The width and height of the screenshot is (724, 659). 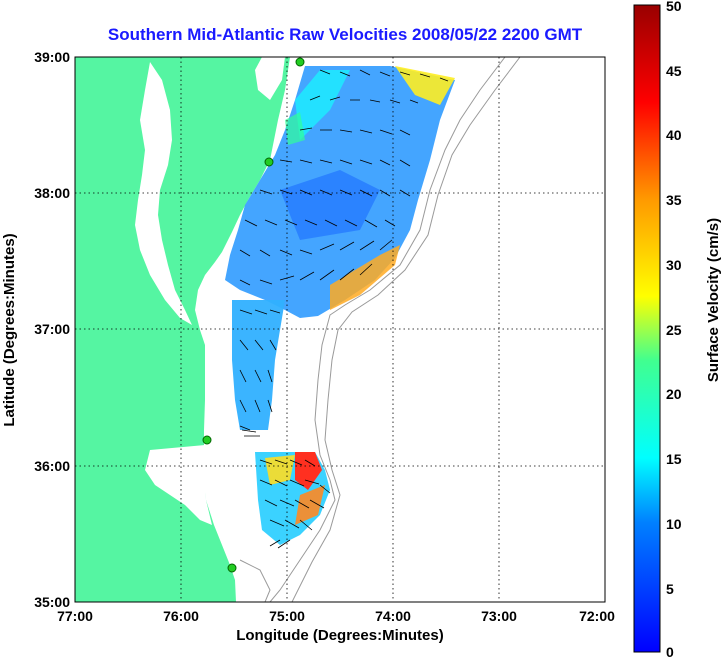 I want to click on colorbar-tick: 50, so click(x=674, y=7).